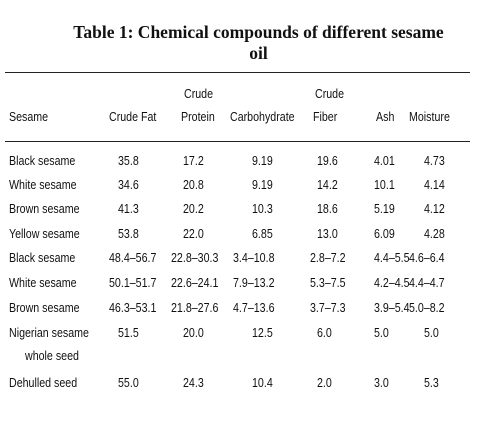 Image resolution: width=477 pixels, height=433 pixels. Describe the element at coordinates (128, 233) in the screenshot. I see `cell-fat: 53.8` at that location.